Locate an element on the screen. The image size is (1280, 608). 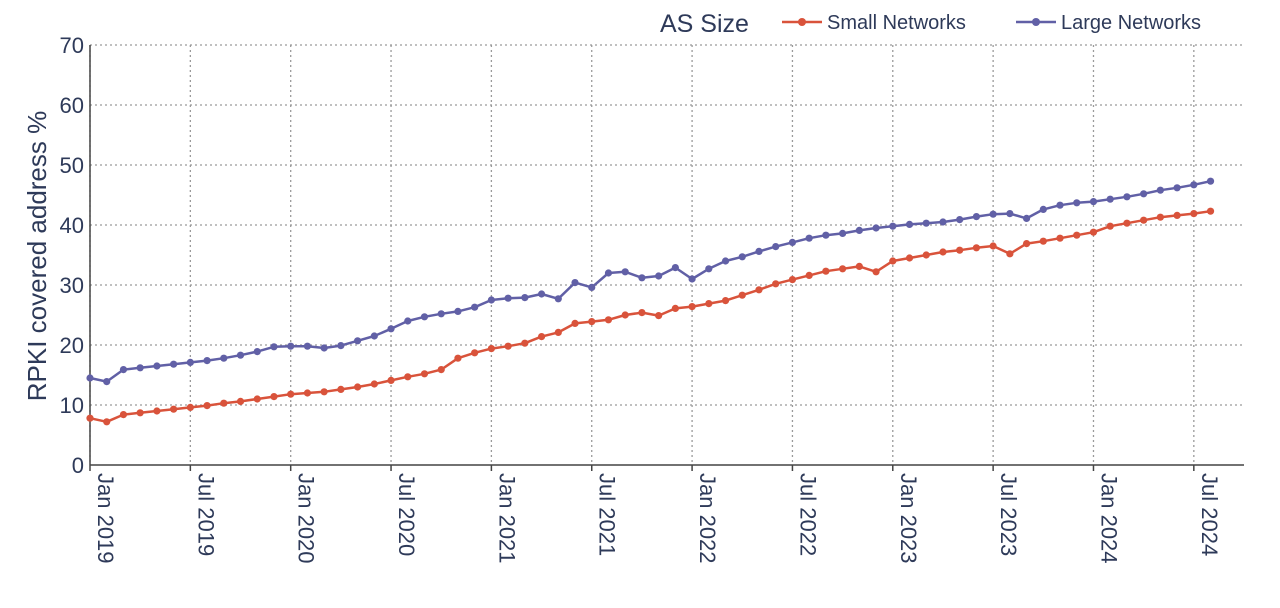
legend-item-large-networks: Large Networks is located at coordinates (1108, 23).